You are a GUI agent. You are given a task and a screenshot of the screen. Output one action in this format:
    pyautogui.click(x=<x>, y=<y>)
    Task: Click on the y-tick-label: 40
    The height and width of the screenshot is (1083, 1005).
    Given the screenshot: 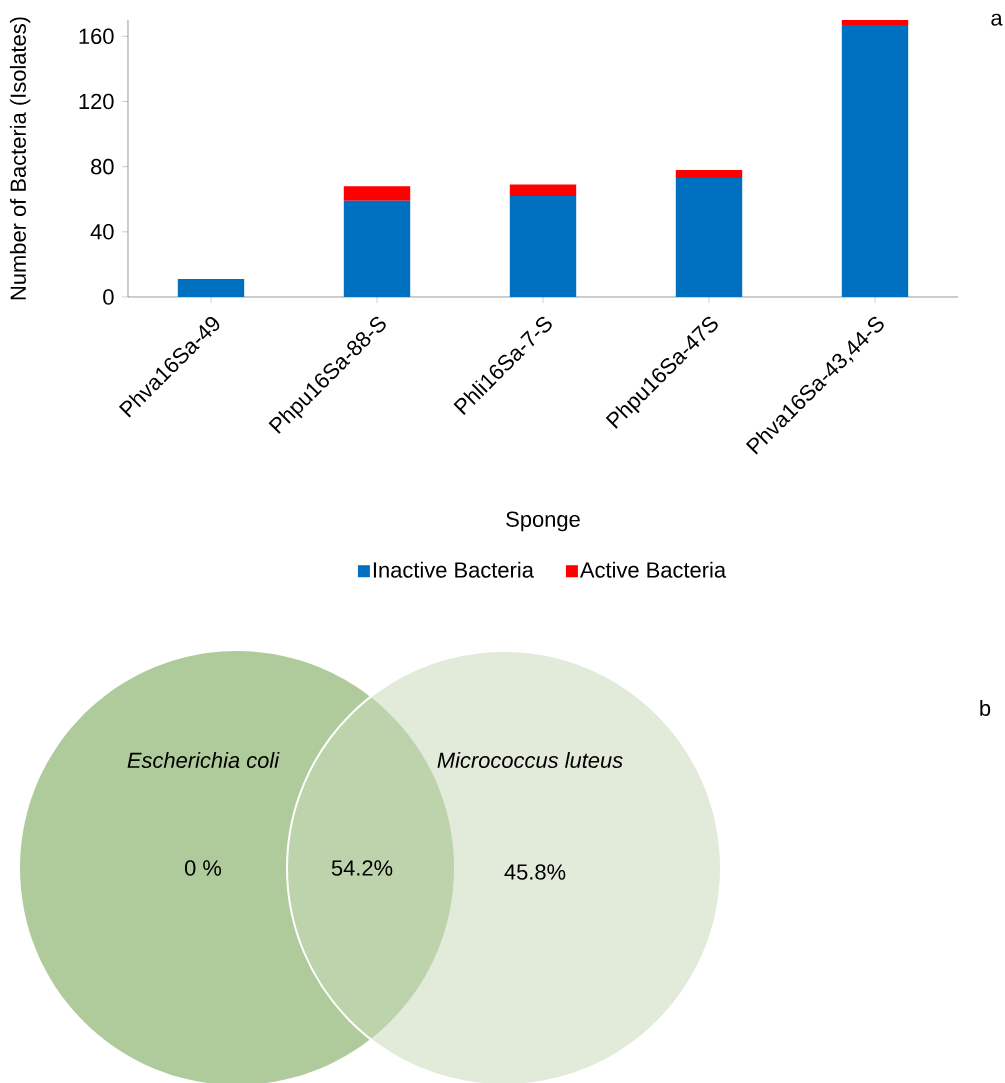 What is the action you would take?
    pyautogui.click(x=102, y=232)
    